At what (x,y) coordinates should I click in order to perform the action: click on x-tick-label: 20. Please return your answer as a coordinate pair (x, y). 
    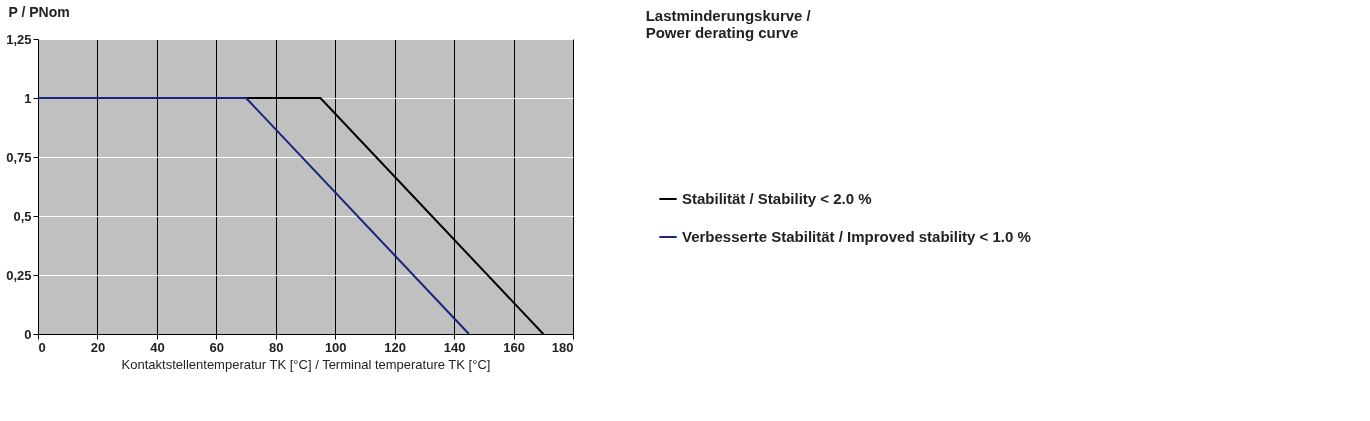
    Looking at the image, I should click on (98, 347).